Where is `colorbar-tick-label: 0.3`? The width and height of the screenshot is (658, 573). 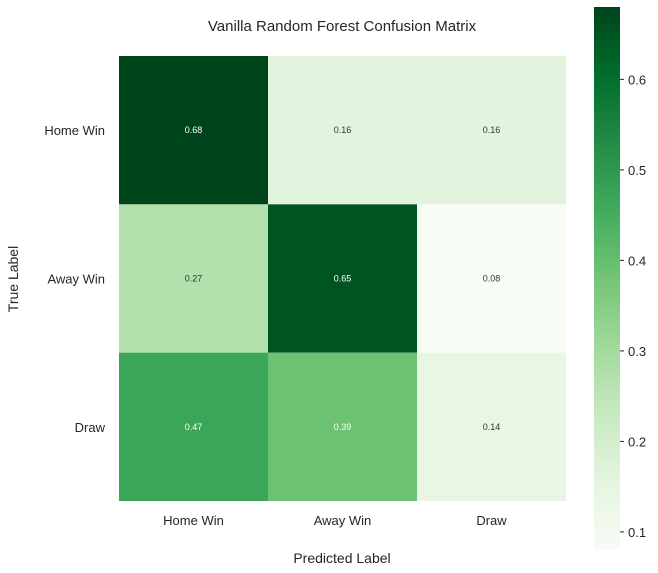
colorbar-tick-label: 0.3 is located at coordinates (637, 351).